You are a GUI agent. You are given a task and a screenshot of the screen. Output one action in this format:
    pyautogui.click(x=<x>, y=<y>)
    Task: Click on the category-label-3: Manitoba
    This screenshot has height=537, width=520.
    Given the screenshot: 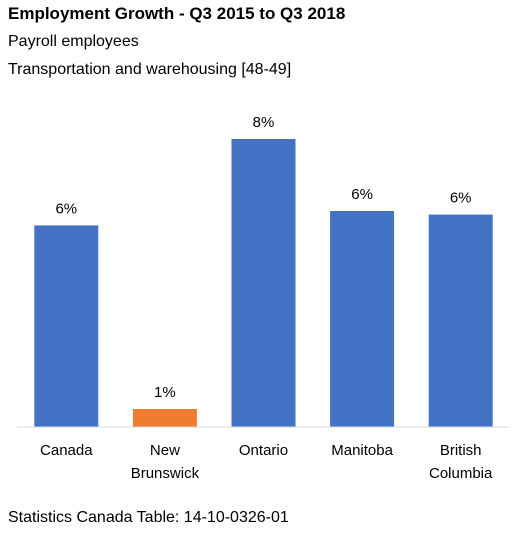 What is the action you would take?
    pyautogui.click(x=362, y=450)
    